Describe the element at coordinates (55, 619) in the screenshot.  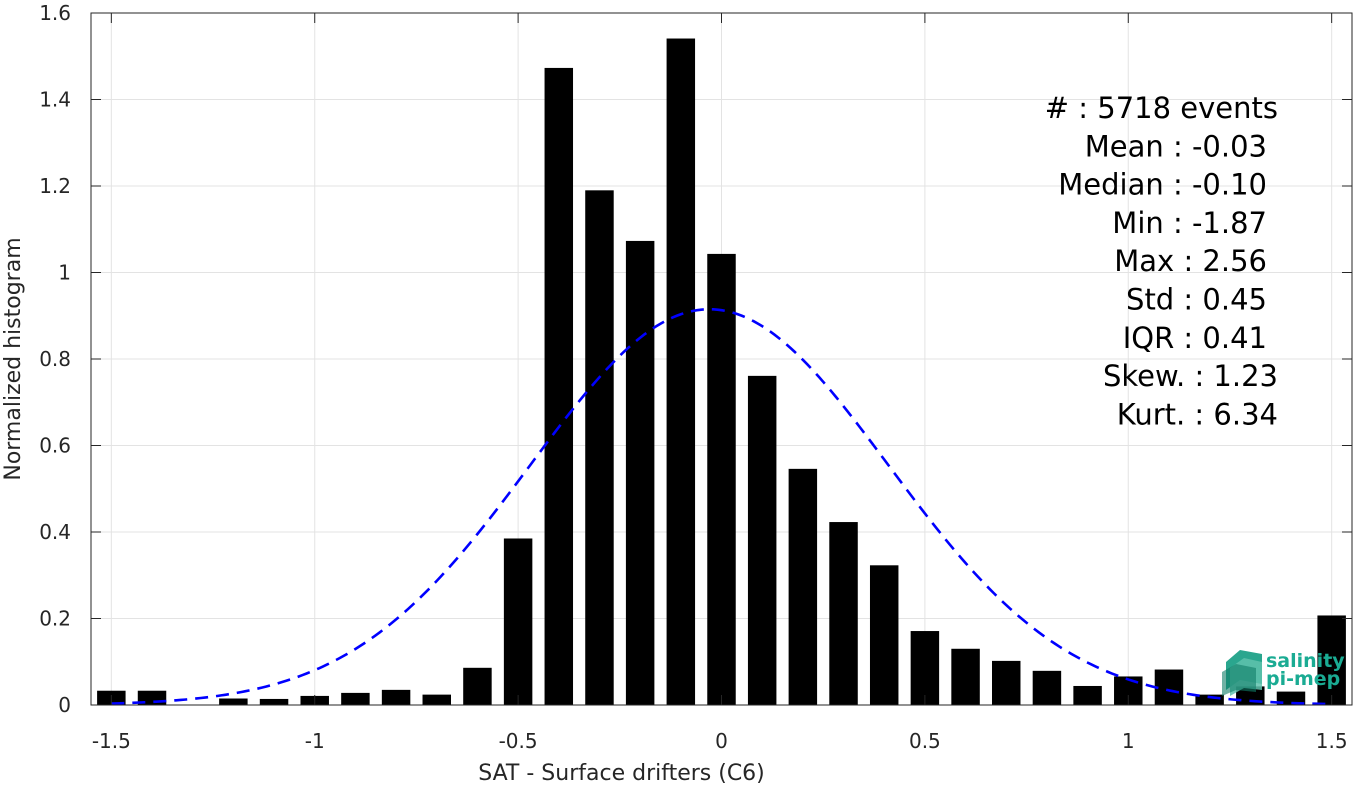
I see `y-tick-label: 0.2` at that location.